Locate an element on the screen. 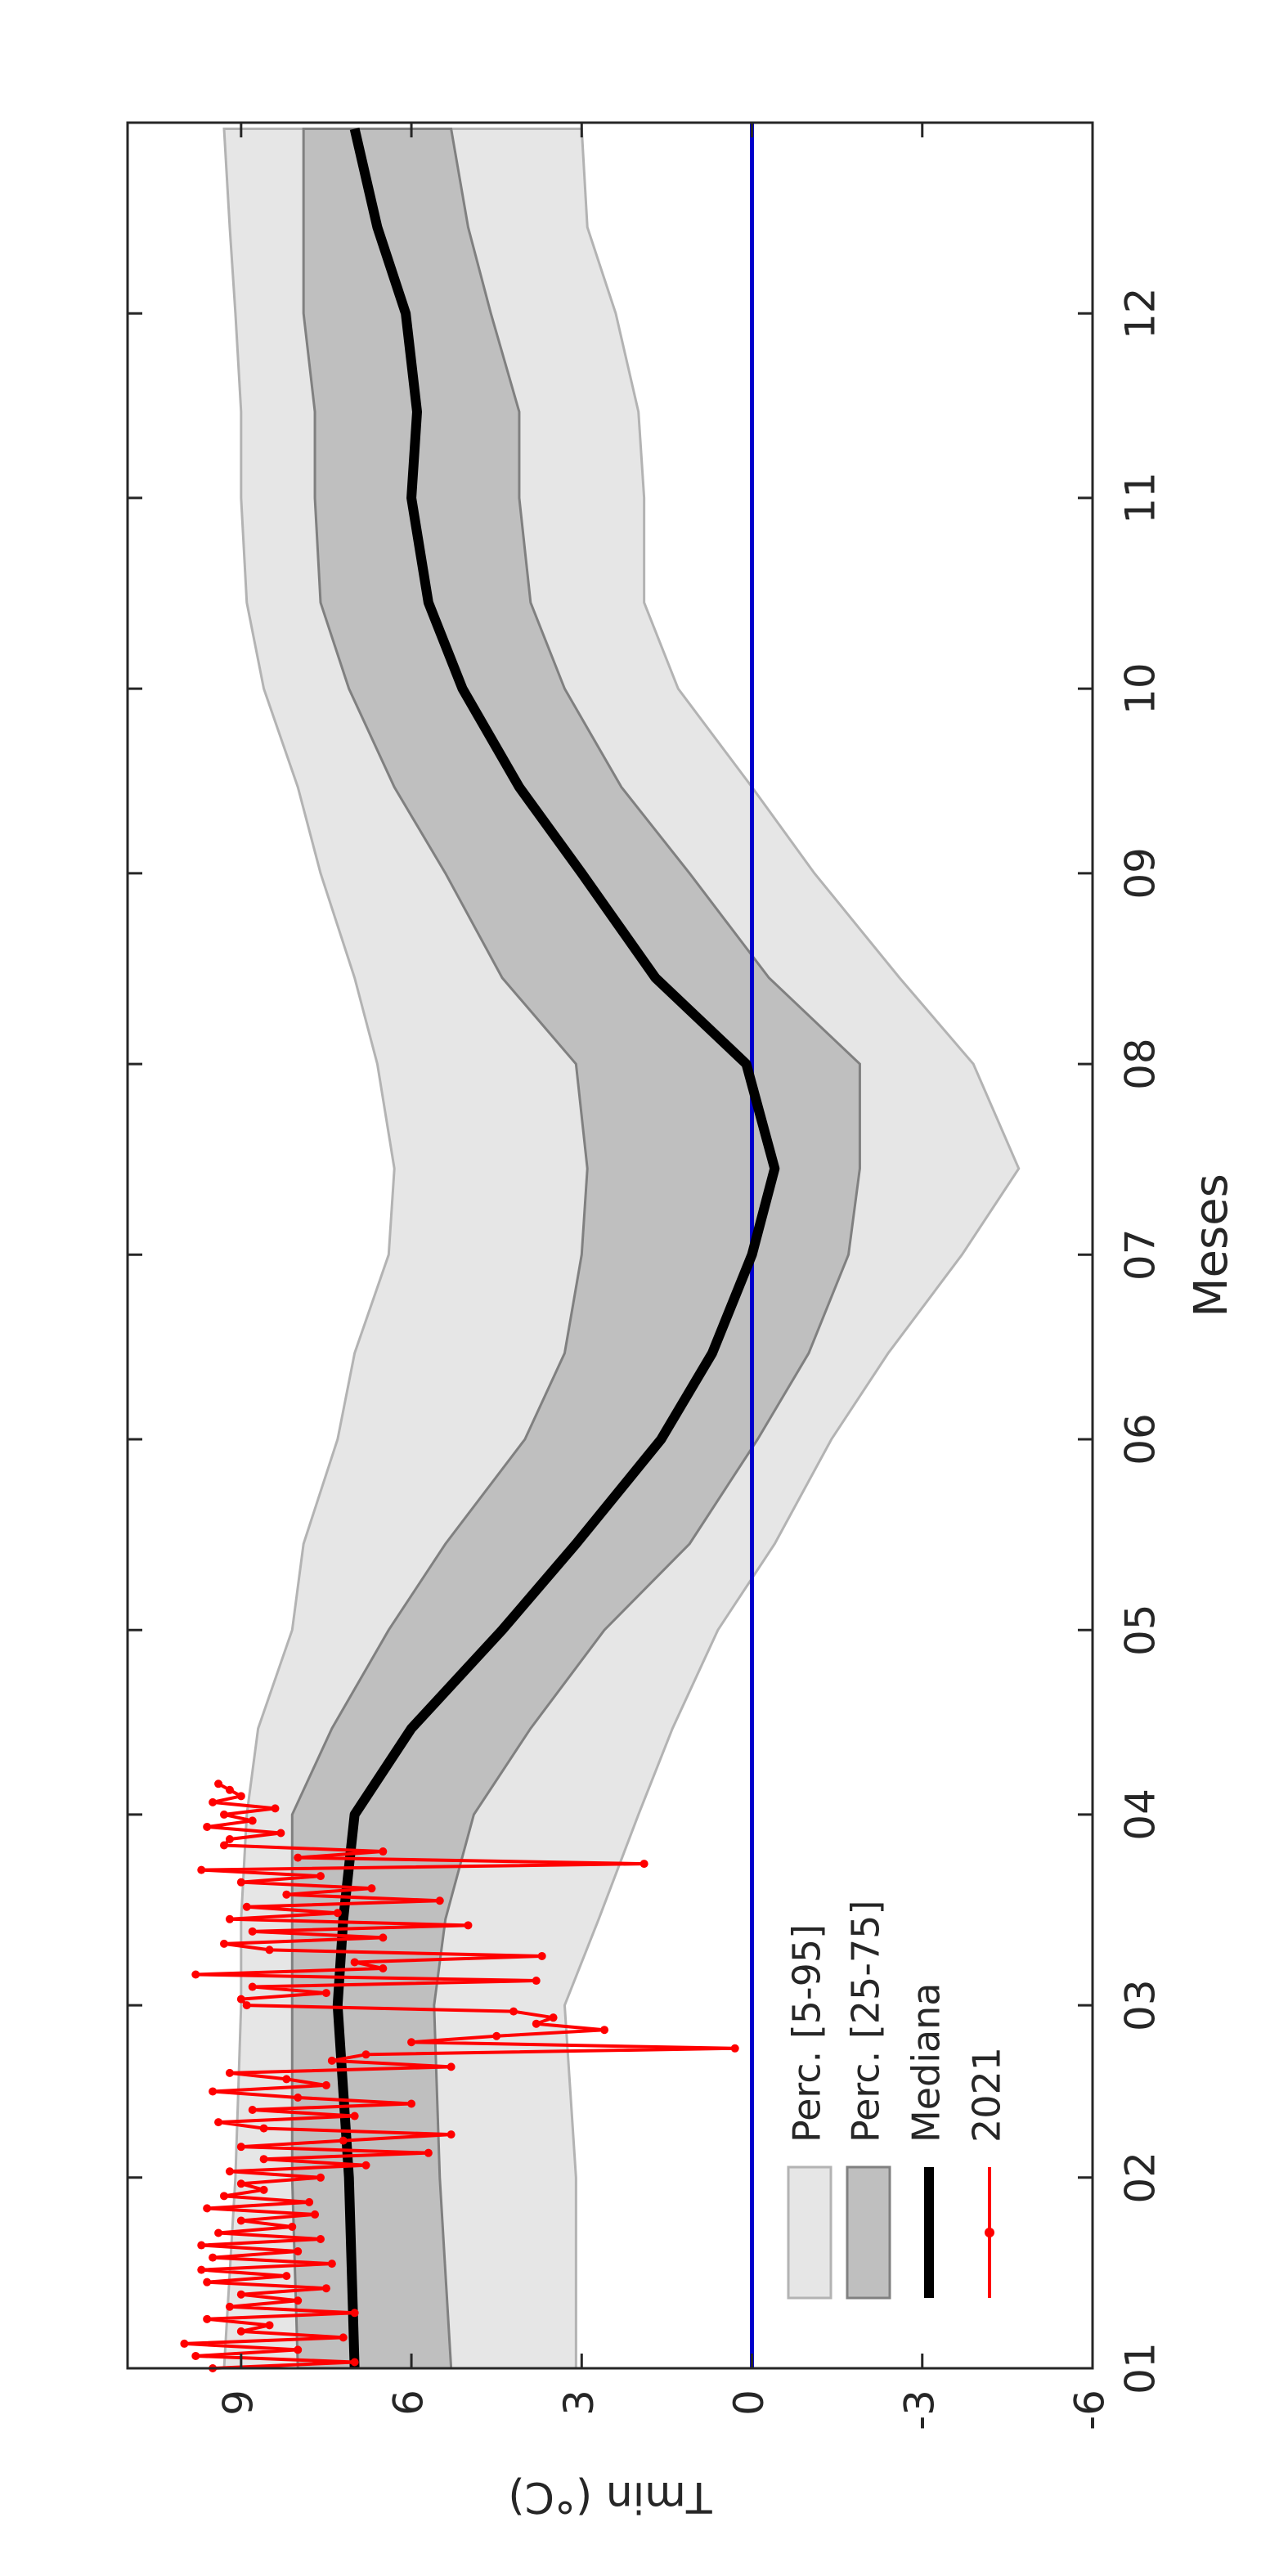 This screenshot has width=1288, height=2576. legend-swatch is located at coordinates (810, 2233).